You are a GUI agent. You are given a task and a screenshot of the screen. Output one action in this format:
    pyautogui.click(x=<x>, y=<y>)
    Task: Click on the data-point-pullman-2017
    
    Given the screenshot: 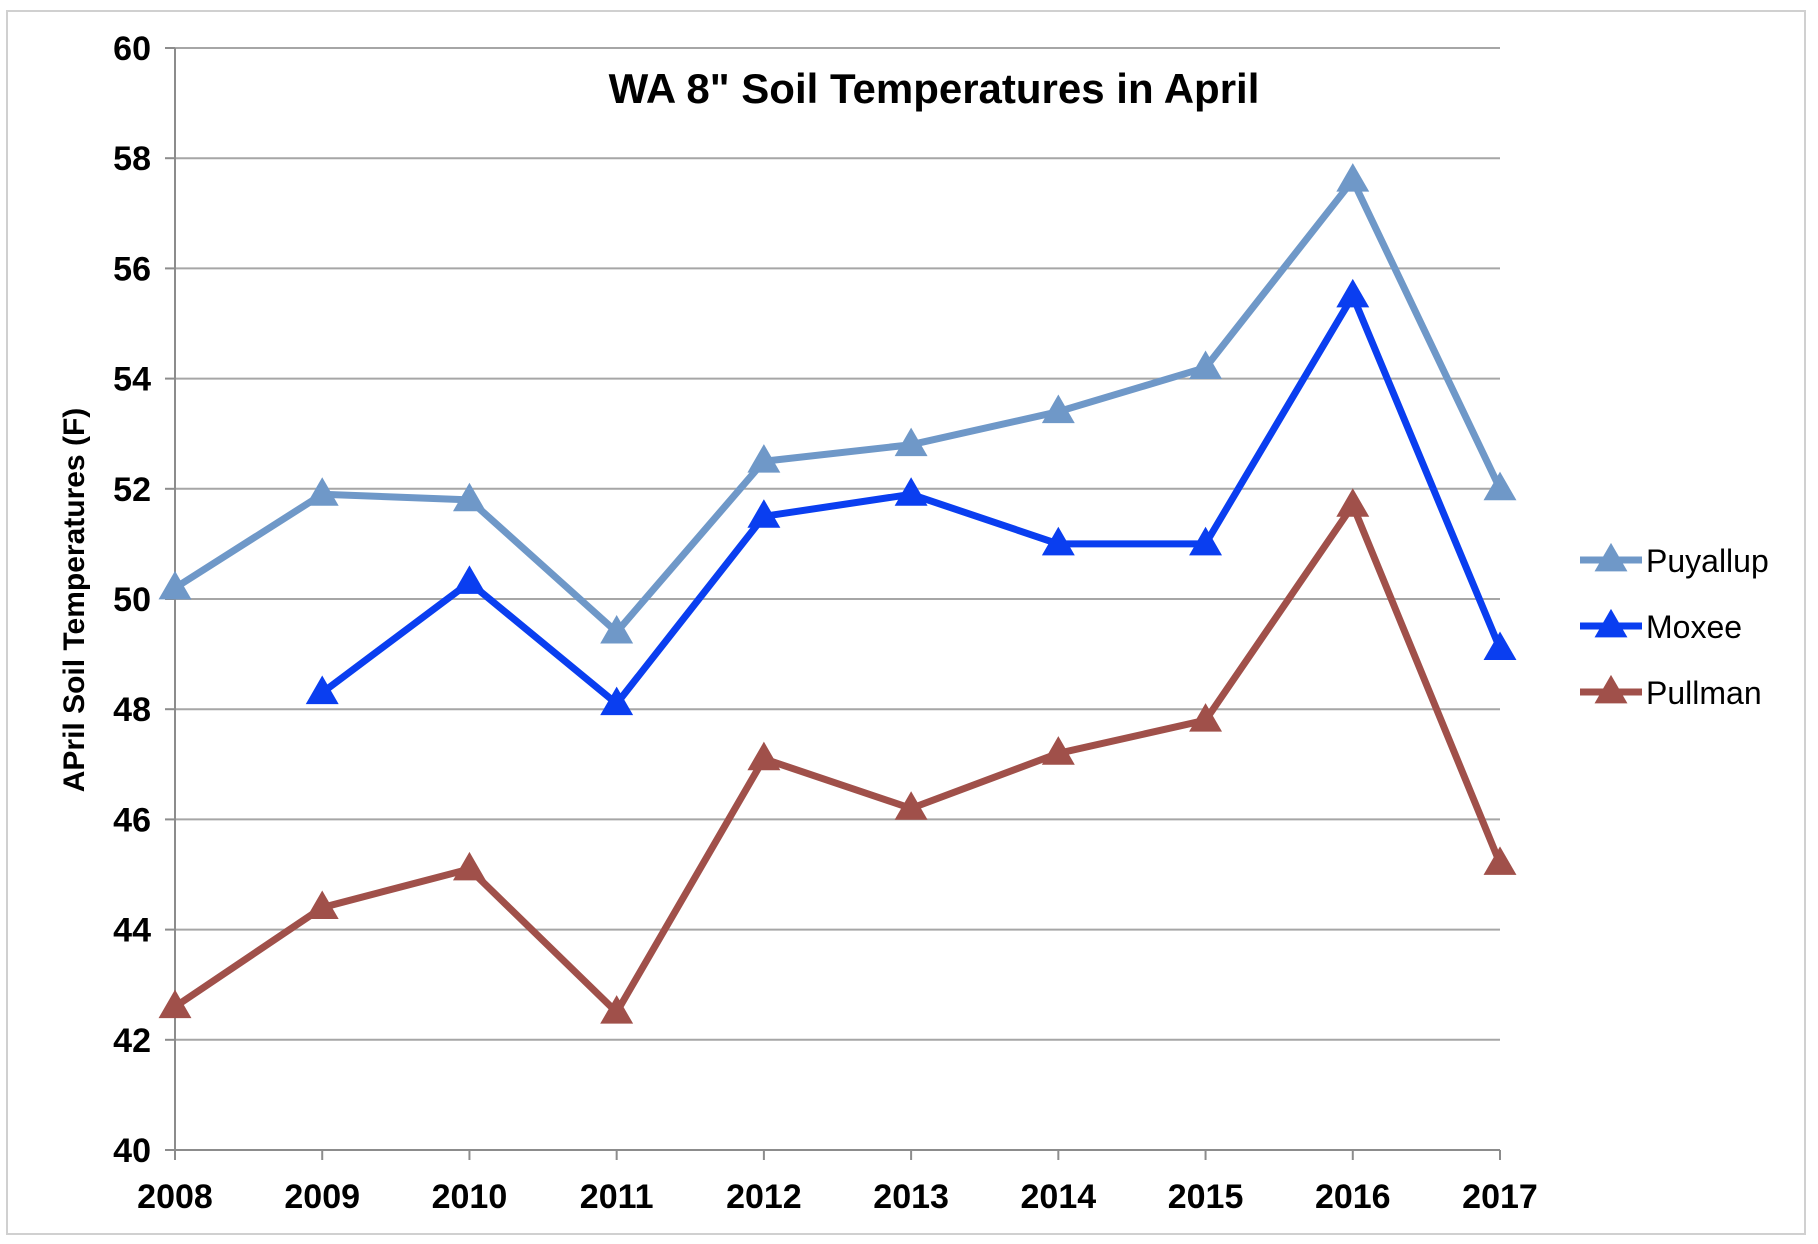 What is the action you would take?
    pyautogui.click(x=1500, y=860)
    